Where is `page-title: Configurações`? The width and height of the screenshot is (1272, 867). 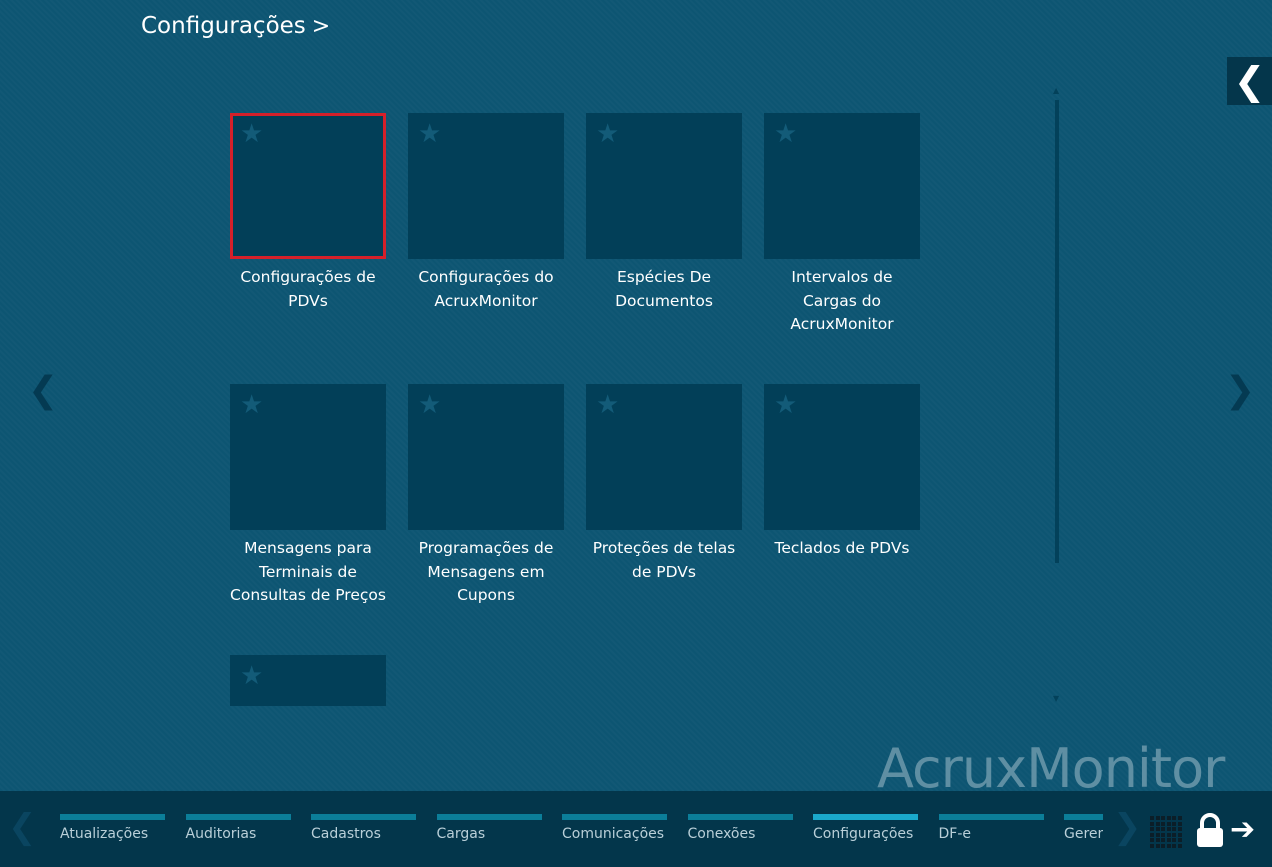 page-title: Configurações is located at coordinates (223, 26).